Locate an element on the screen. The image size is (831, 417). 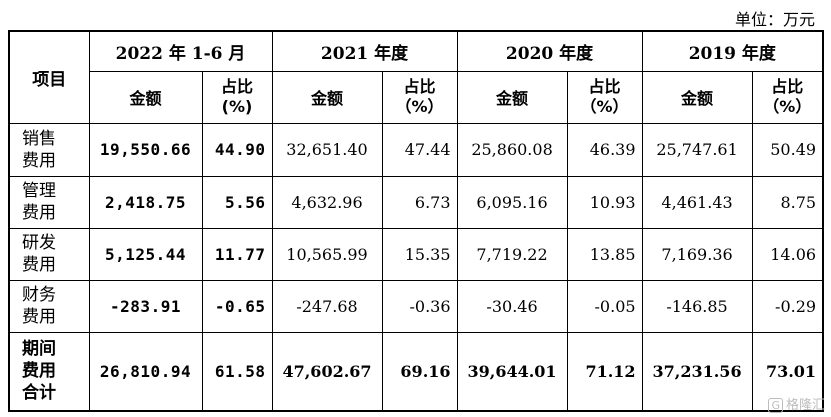
cell-value: -30.46 is located at coordinates (512, 306).